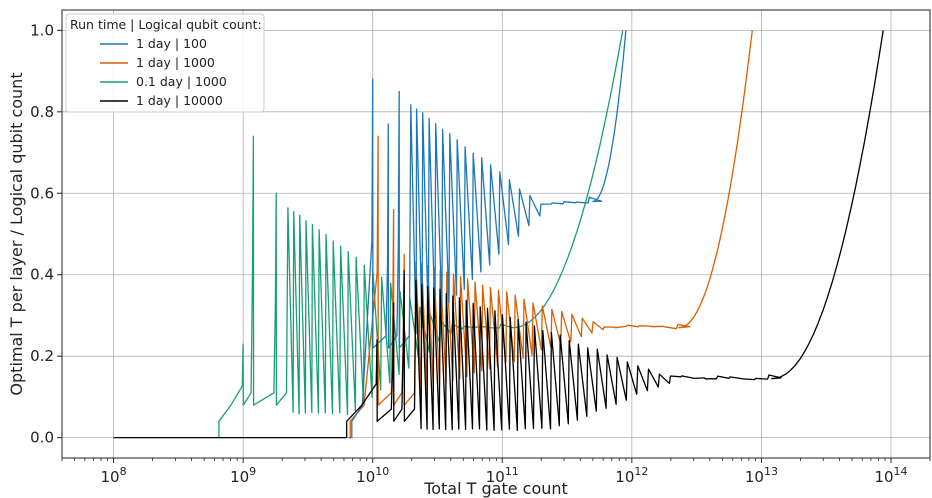  I want to click on legend-entry: 1 day | 100, so click(171, 43).